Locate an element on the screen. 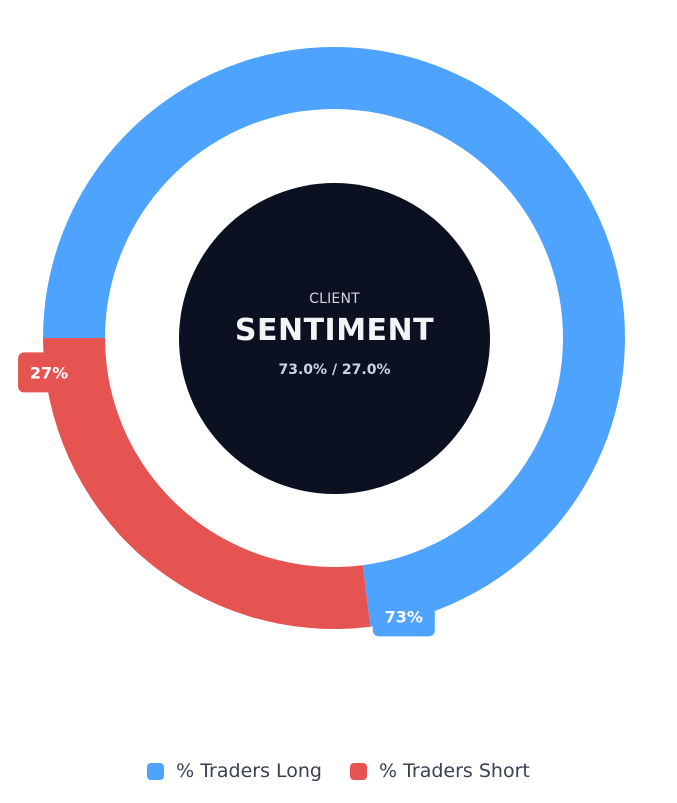  legend-swatch-short is located at coordinates (358, 771).